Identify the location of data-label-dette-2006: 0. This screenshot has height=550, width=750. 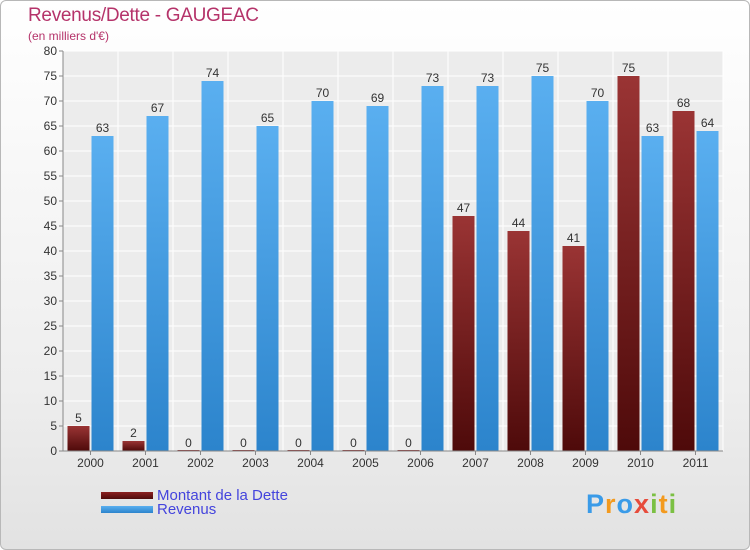
(408, 443).